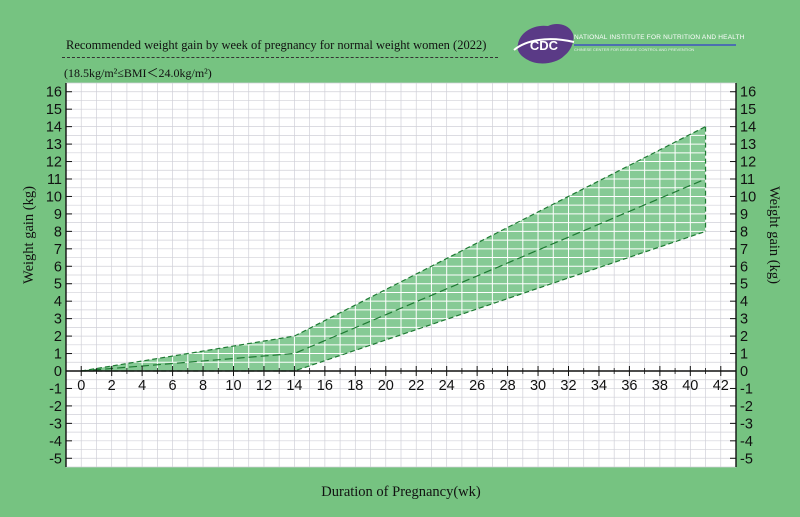  I want to click on china-map-icon, so click(545, 44).